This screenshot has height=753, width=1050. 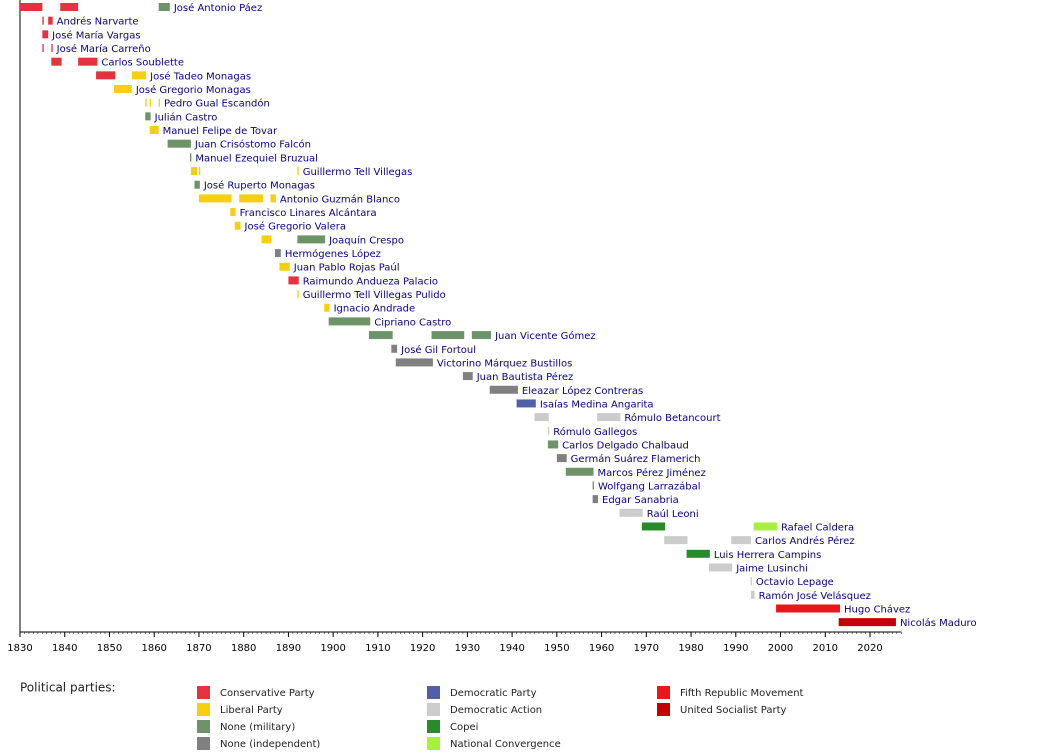 I want to click on president-name: Raimundo Andueza Palacio, so click(x=370, y=281).